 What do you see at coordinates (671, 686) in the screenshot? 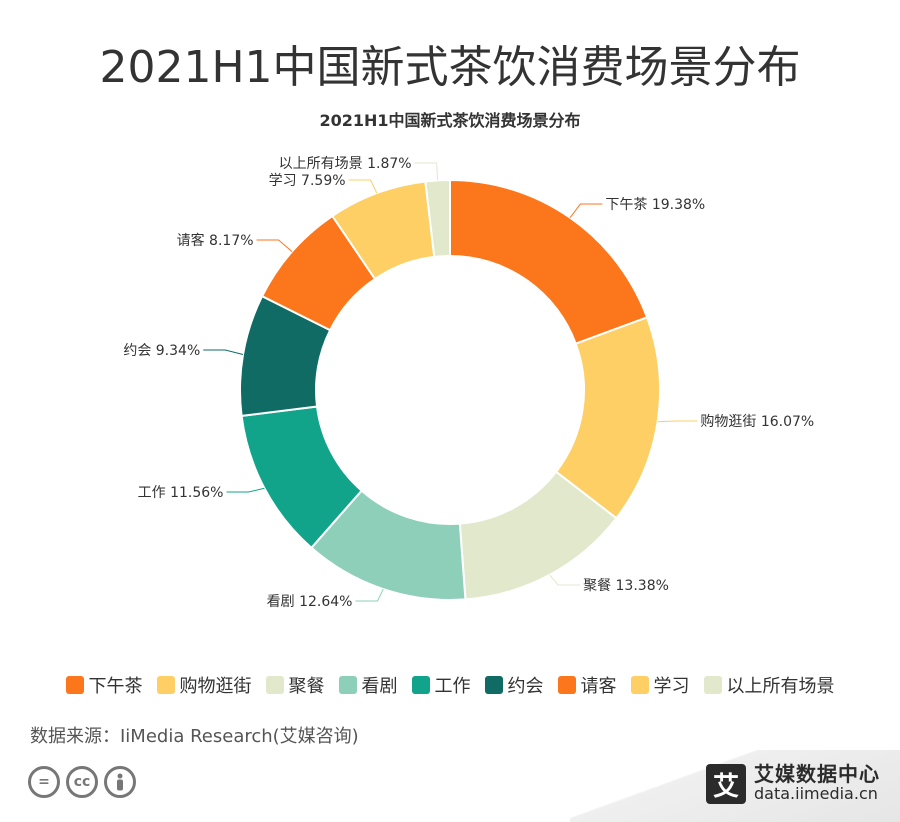
I see `legend-label: 学习` at bounding box center [671, 686].